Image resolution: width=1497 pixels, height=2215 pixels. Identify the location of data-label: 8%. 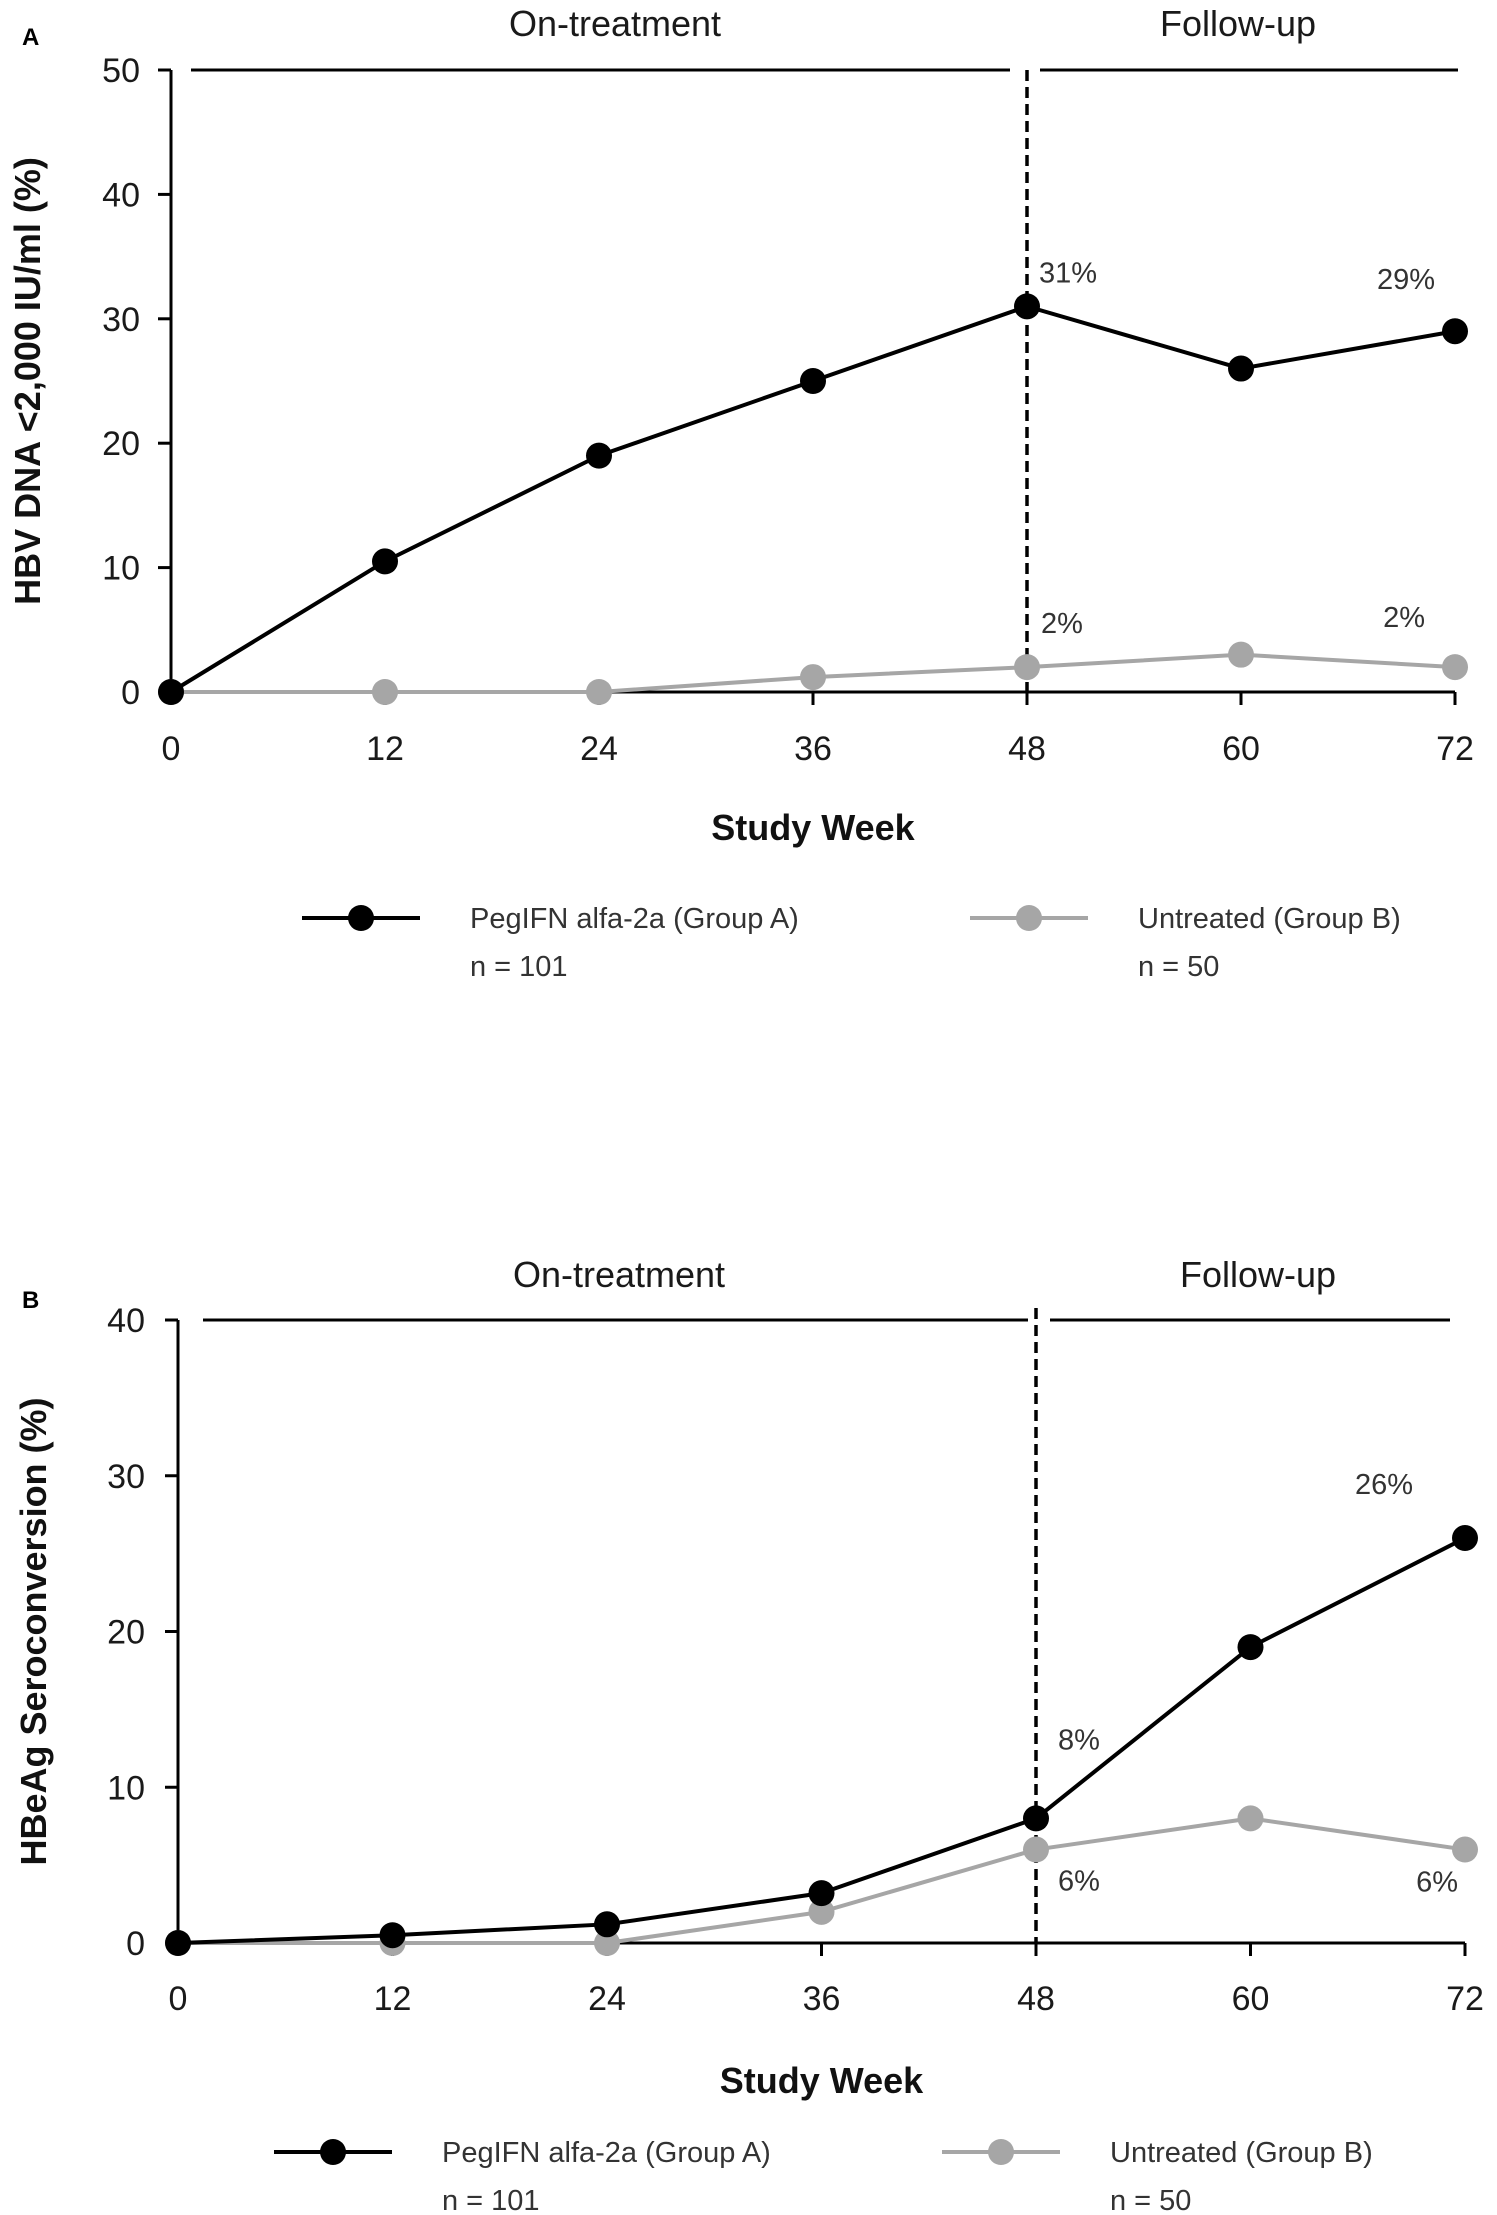
(1079, 1740).